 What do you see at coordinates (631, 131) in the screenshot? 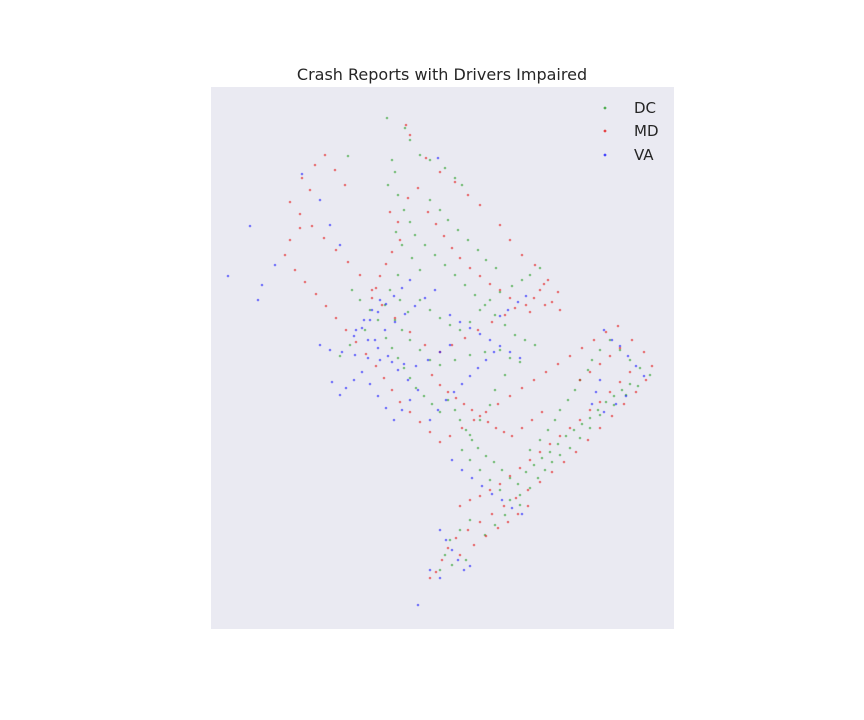
I see `legend-entry-md: MD` at bounding box center [631, 131].